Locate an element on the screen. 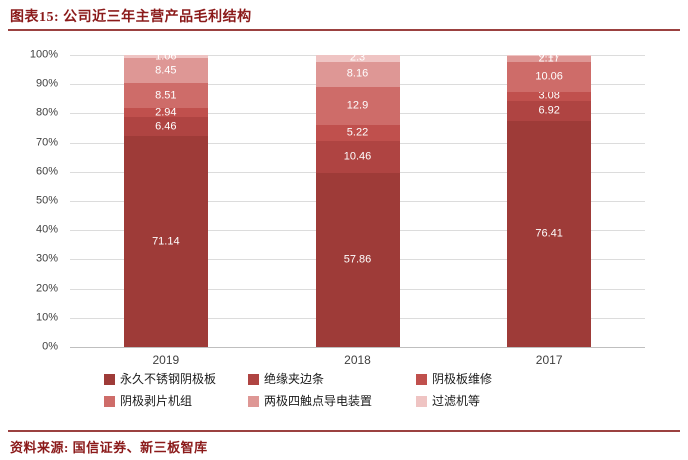 This screenshot has width=688, height=460. legend-item: 永久不锈钢阴极板 is located at coordinates (176, 379).